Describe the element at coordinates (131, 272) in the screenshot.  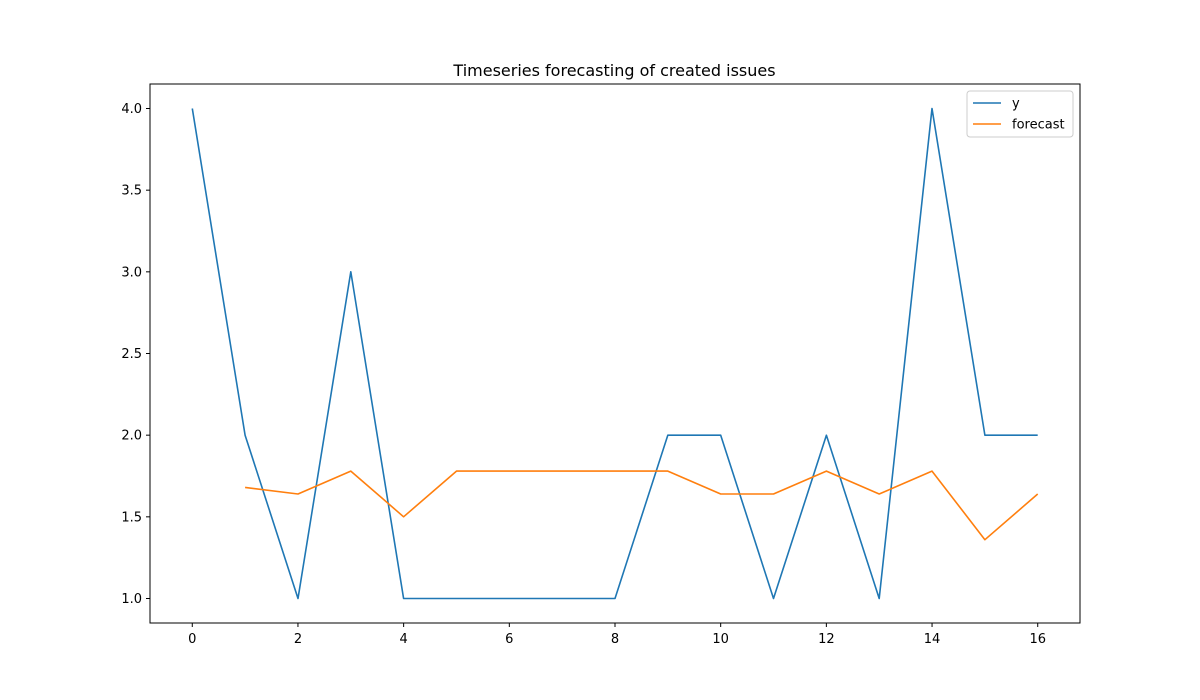
I see `y-tick-label: 3.0` at that location.